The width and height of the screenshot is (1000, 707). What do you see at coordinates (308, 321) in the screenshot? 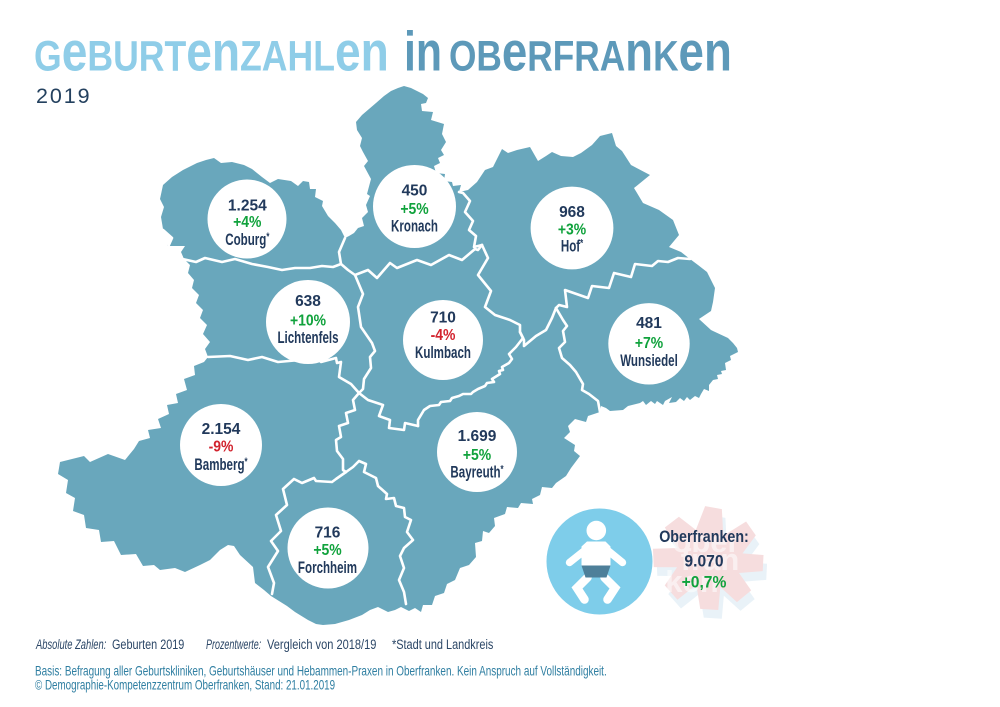
I see `svg-text: +10%` at bounding box center [308, 321].